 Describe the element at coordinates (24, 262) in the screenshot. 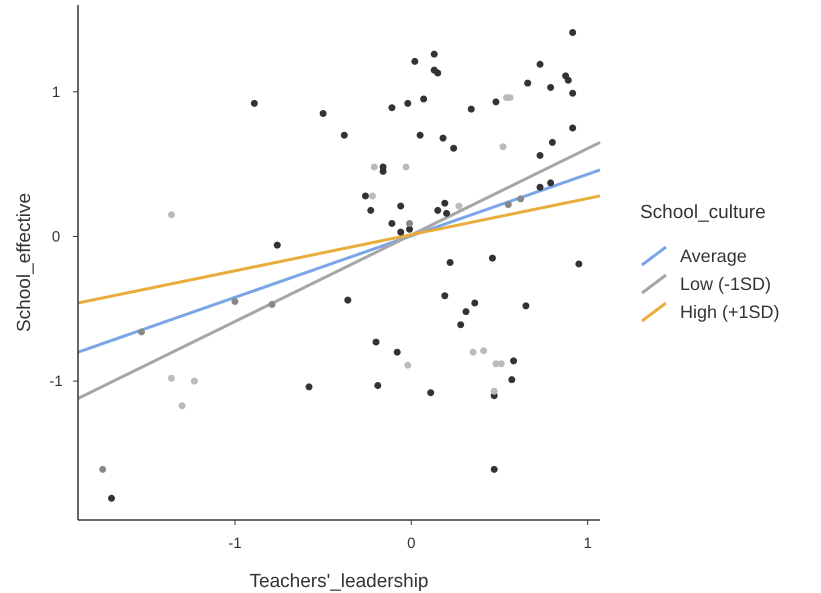

I see `y-axis-title: School_effective` at that location.